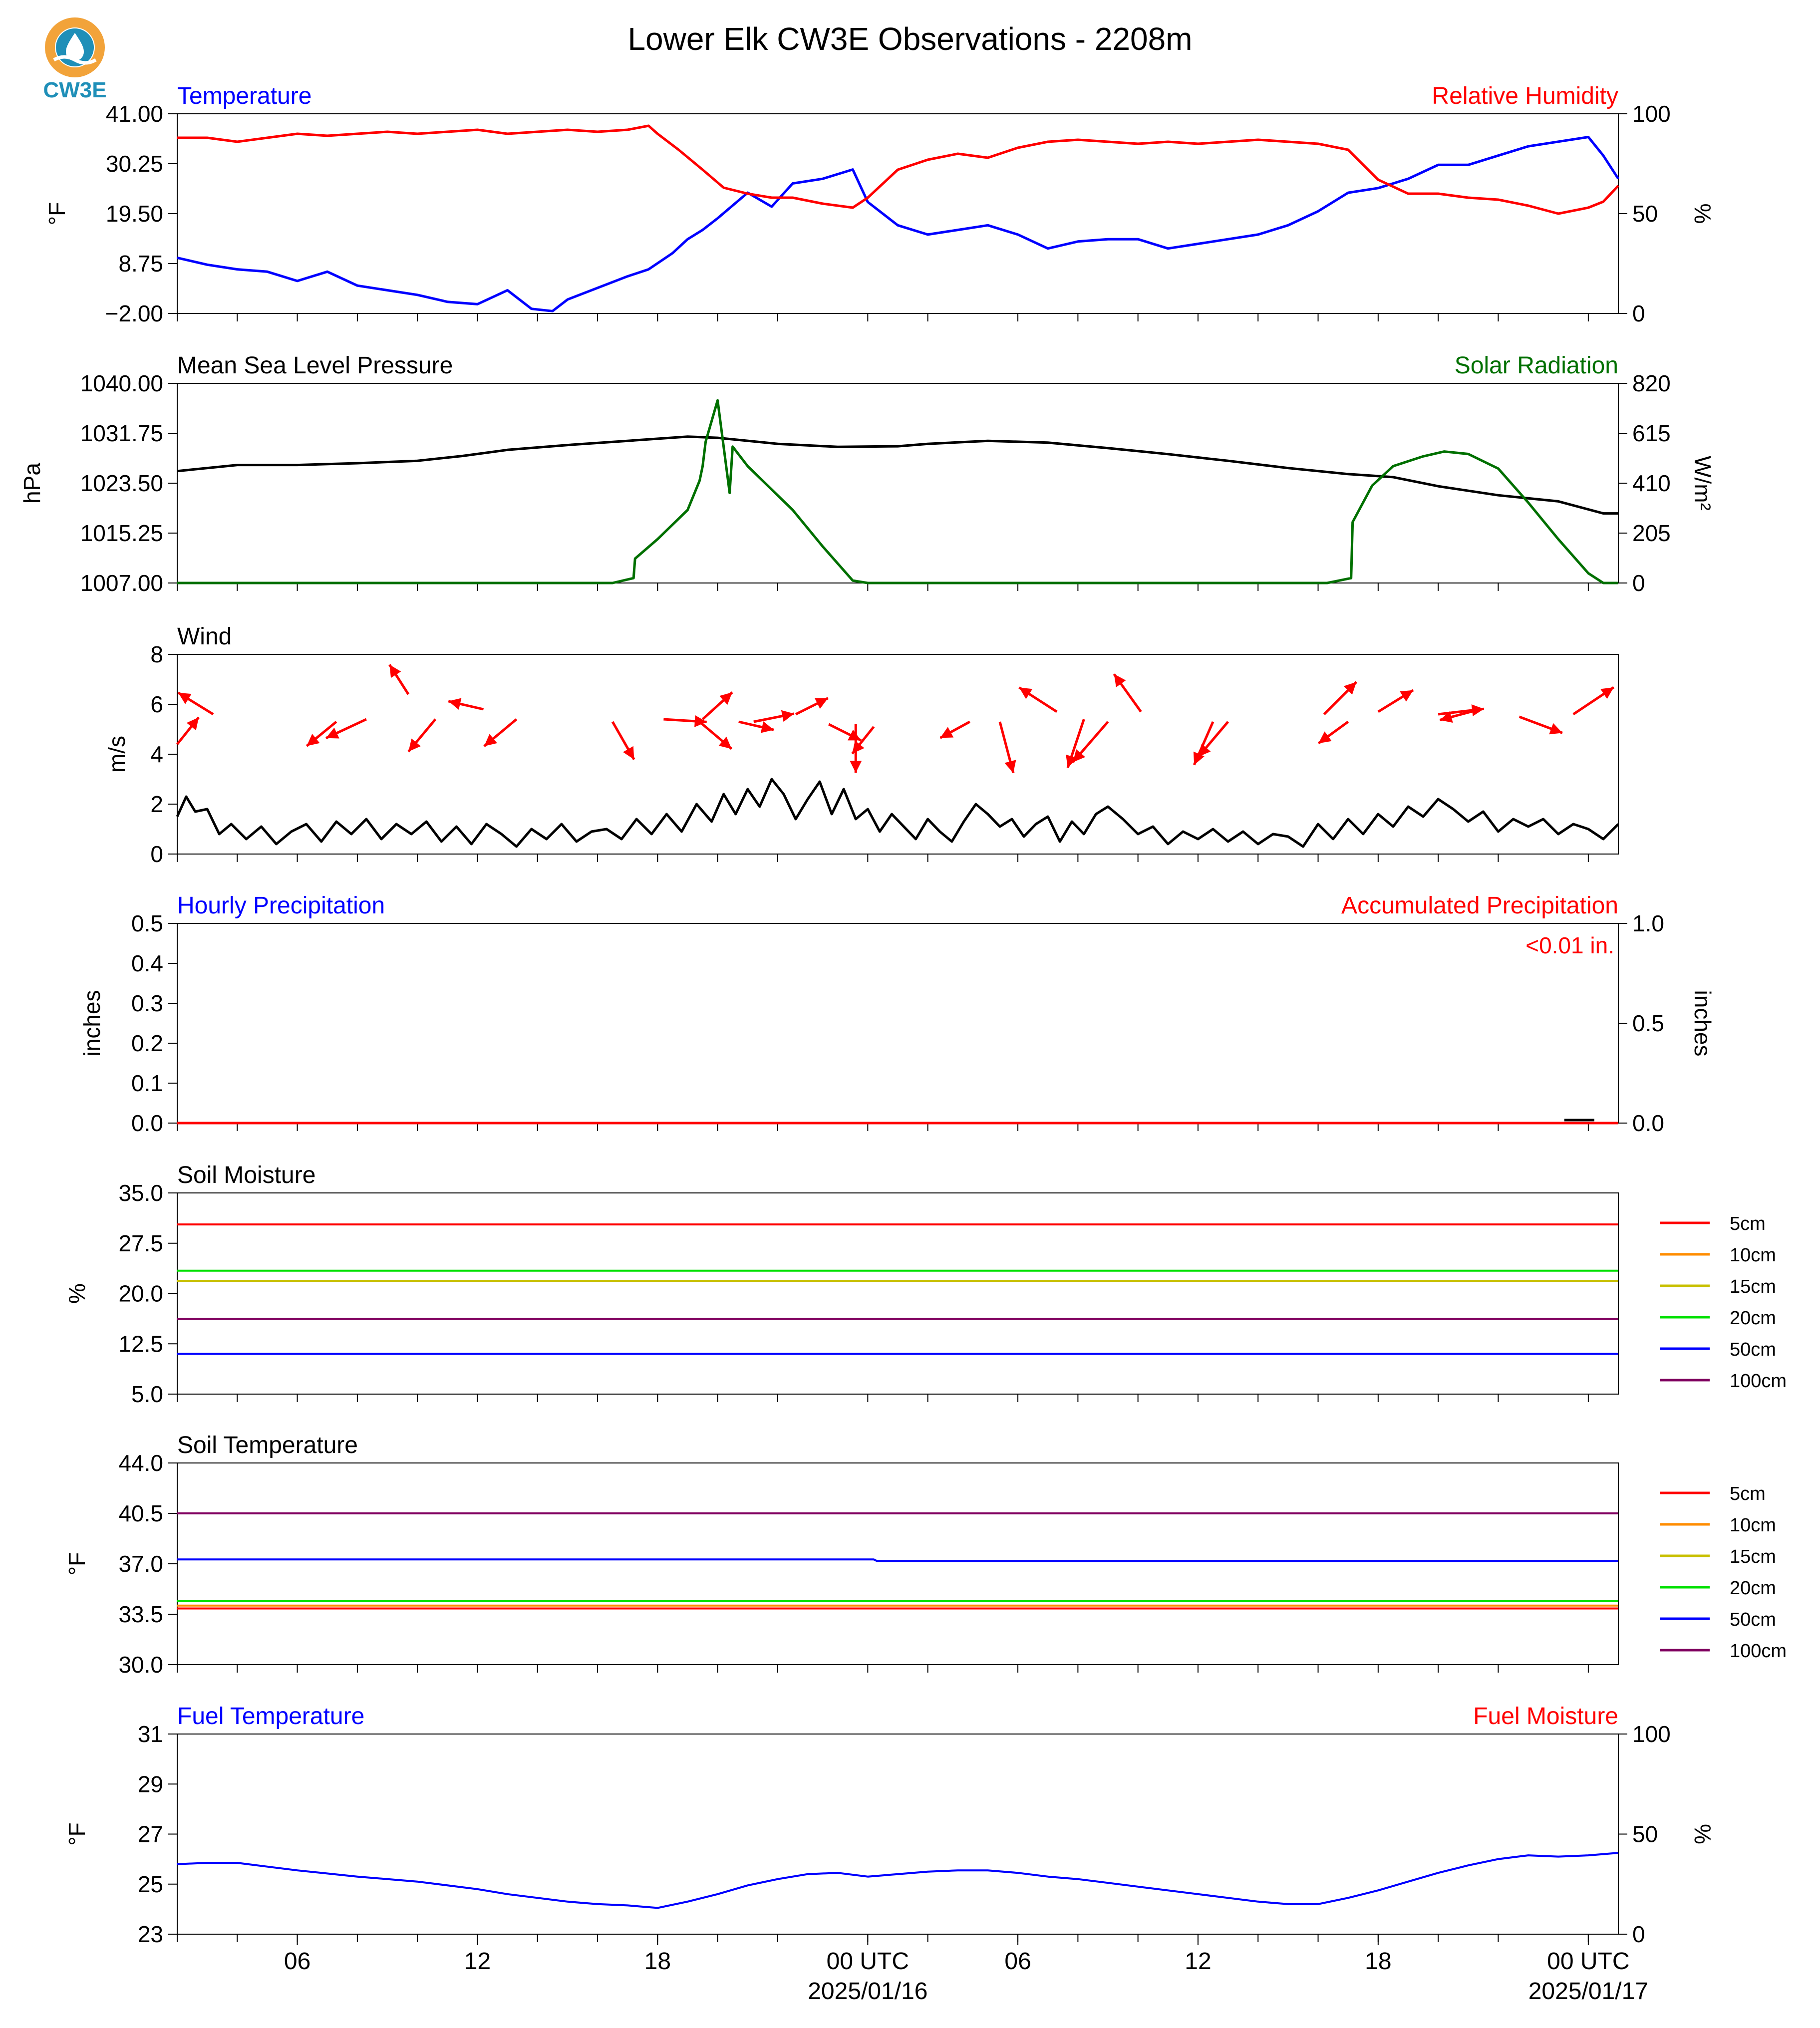 This screenshot has width=1820, height=2028. Describe the element at coordinates (1651, 1734) in the screenshot. I see `y-tick-label-right: 100` at that location.